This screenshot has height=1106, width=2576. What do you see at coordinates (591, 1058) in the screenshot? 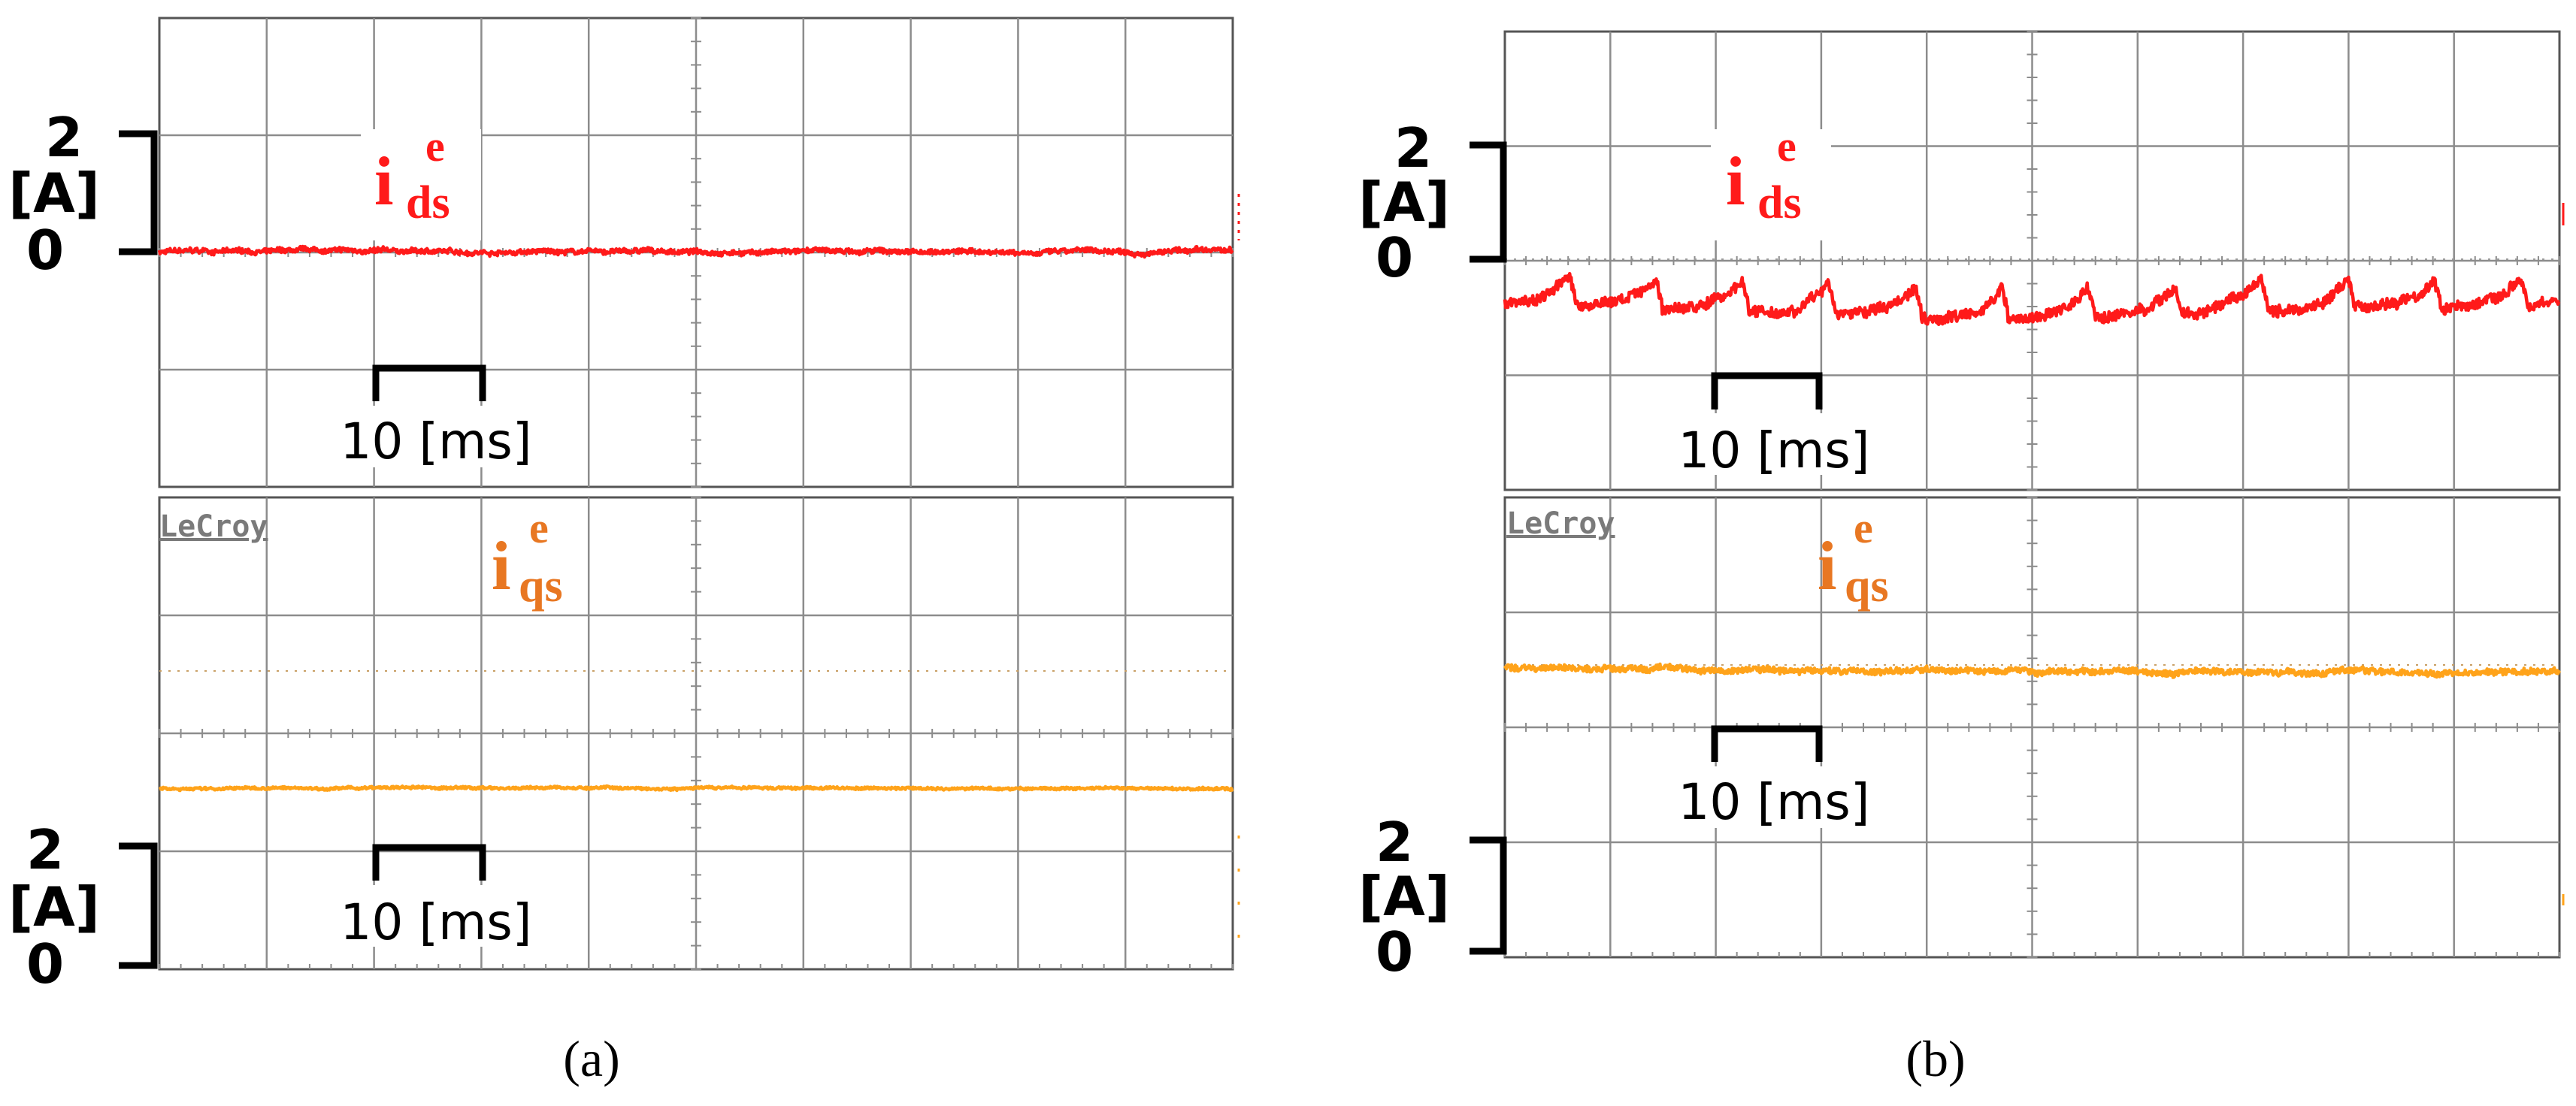
I see `caption-a: (a)` at bounding box center [591, 1058].